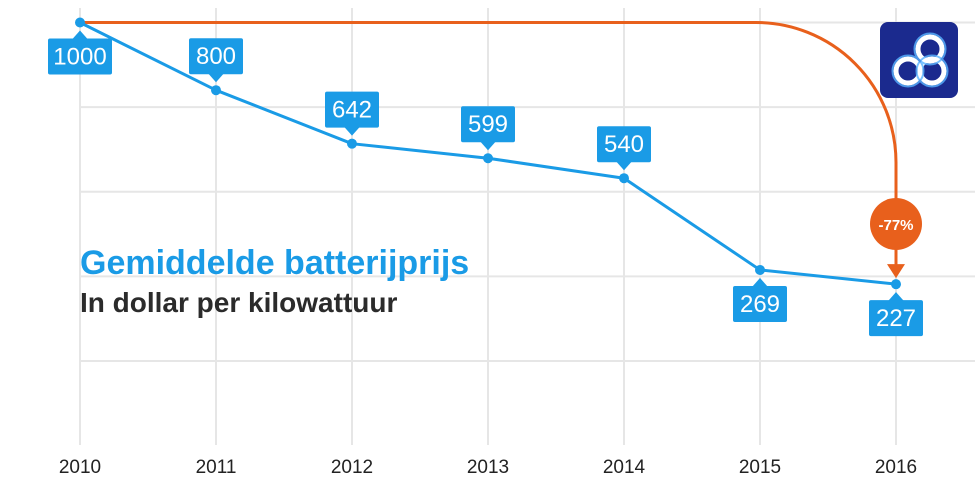 This screenshot has width=980, height=500. I want to click on data-label-text: 540, so click(624, 144).